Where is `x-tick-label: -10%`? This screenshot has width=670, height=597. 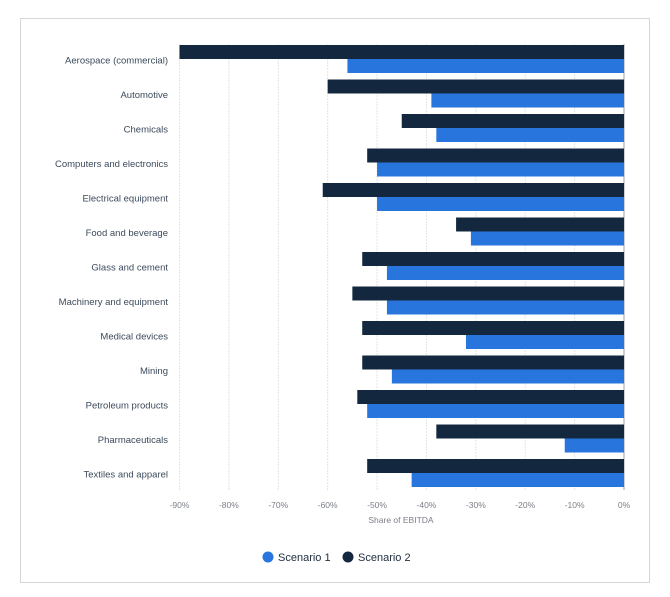
x-tick-label: -10% is located at coordinates (575, 505).